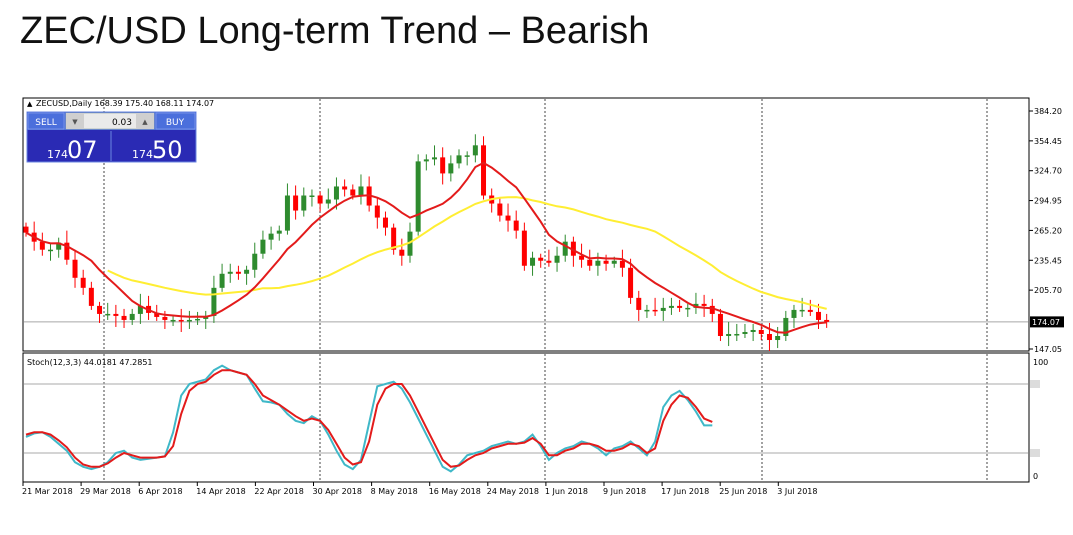  I want to click on stoch-signal-line, so click(369, 418).